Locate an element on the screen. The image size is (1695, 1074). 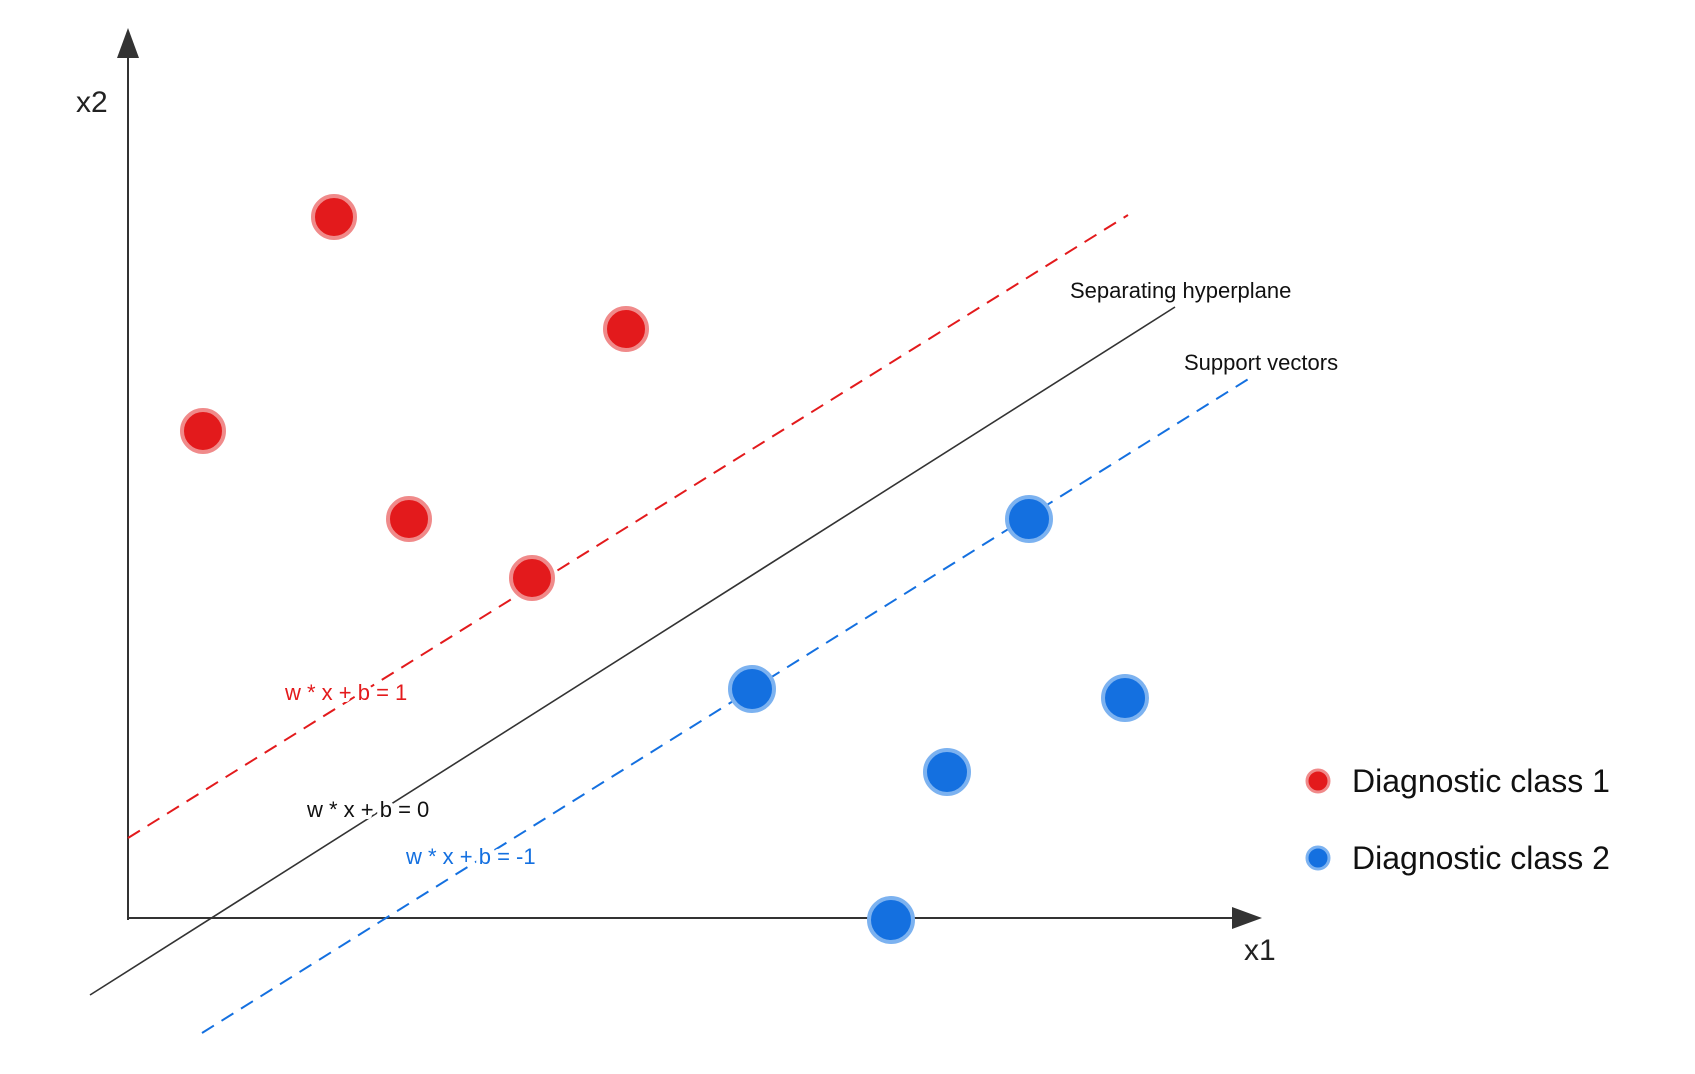
legend: Diagnostic class 1 Diagnostic class 2 is located at coordinates (1458, 819).